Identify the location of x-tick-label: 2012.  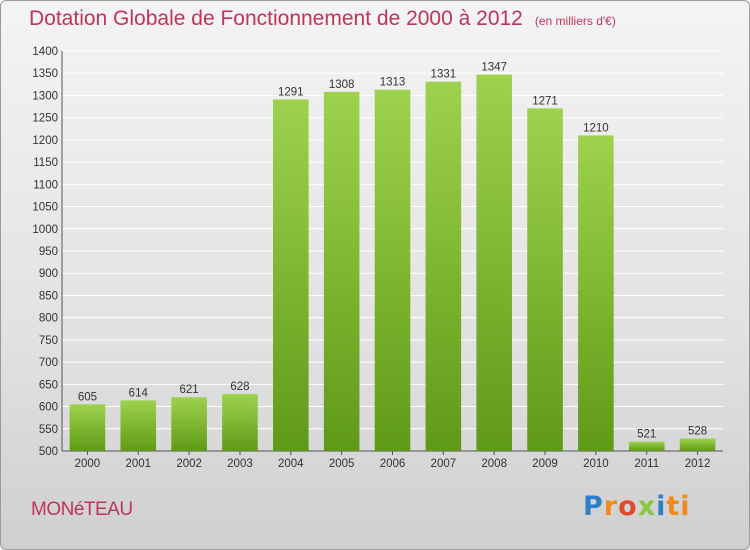
(698, 464).